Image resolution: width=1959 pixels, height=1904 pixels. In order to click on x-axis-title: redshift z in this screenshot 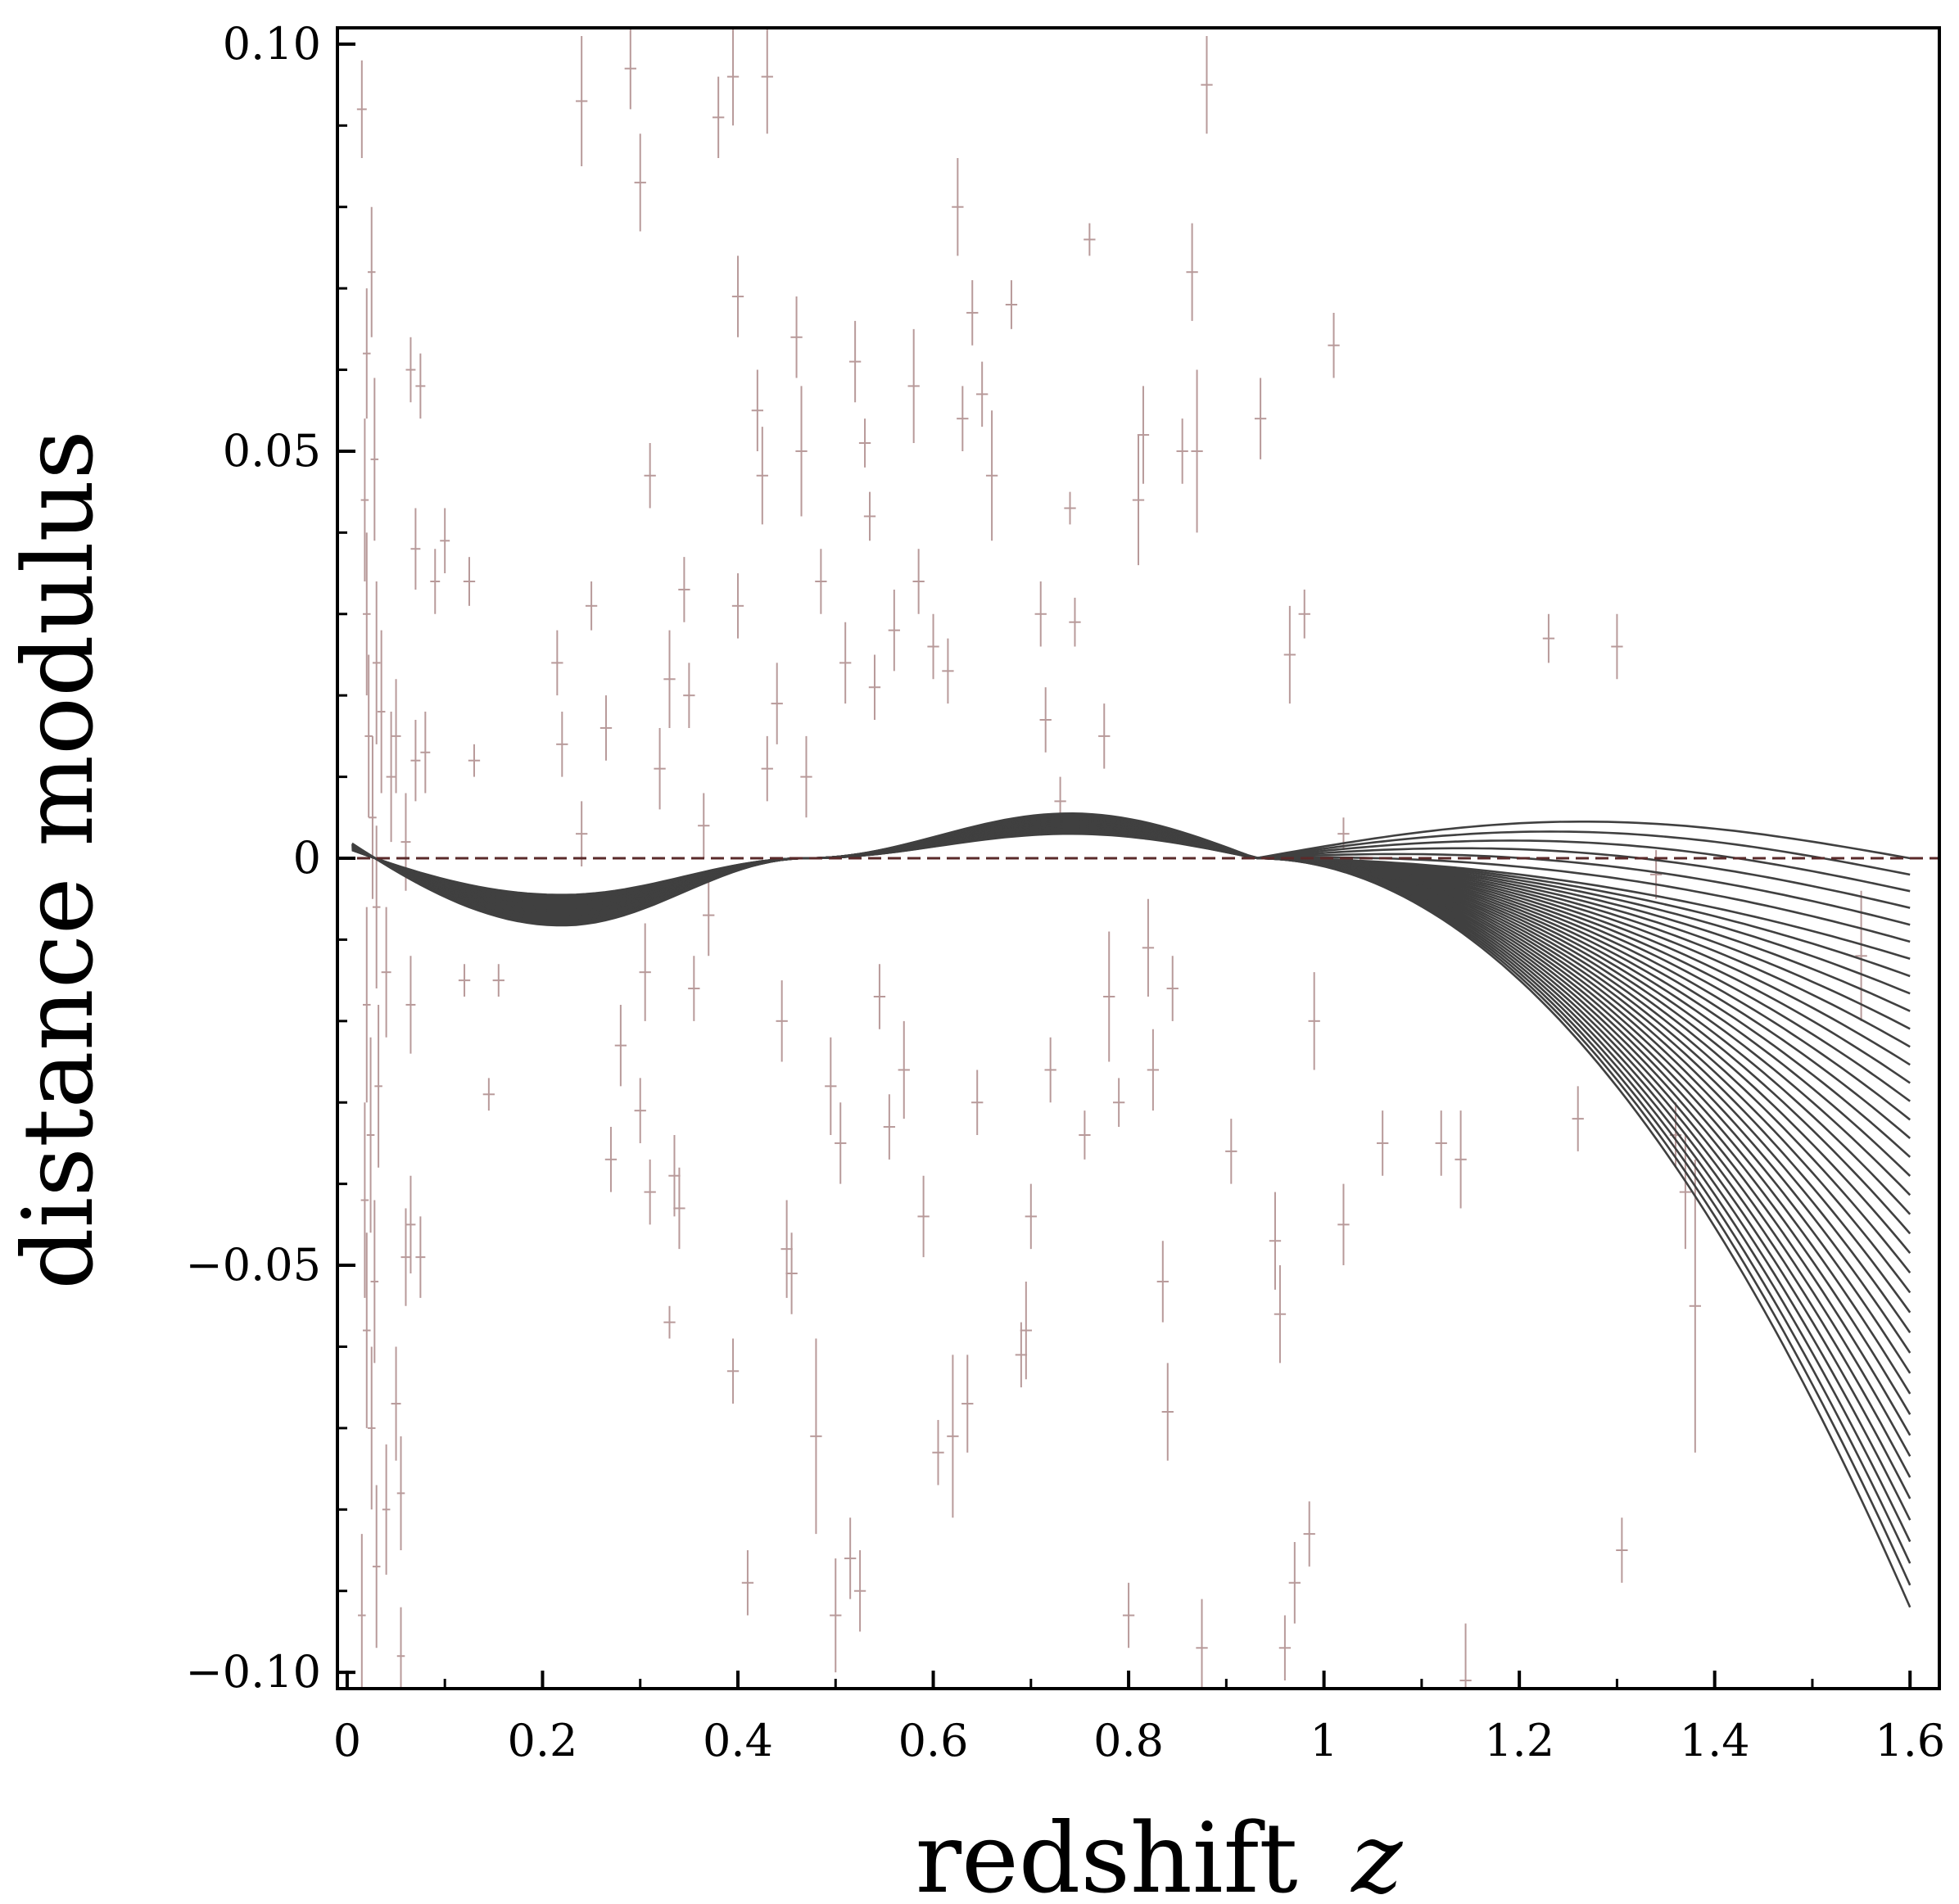, I will do `click(1160, 1853)`.